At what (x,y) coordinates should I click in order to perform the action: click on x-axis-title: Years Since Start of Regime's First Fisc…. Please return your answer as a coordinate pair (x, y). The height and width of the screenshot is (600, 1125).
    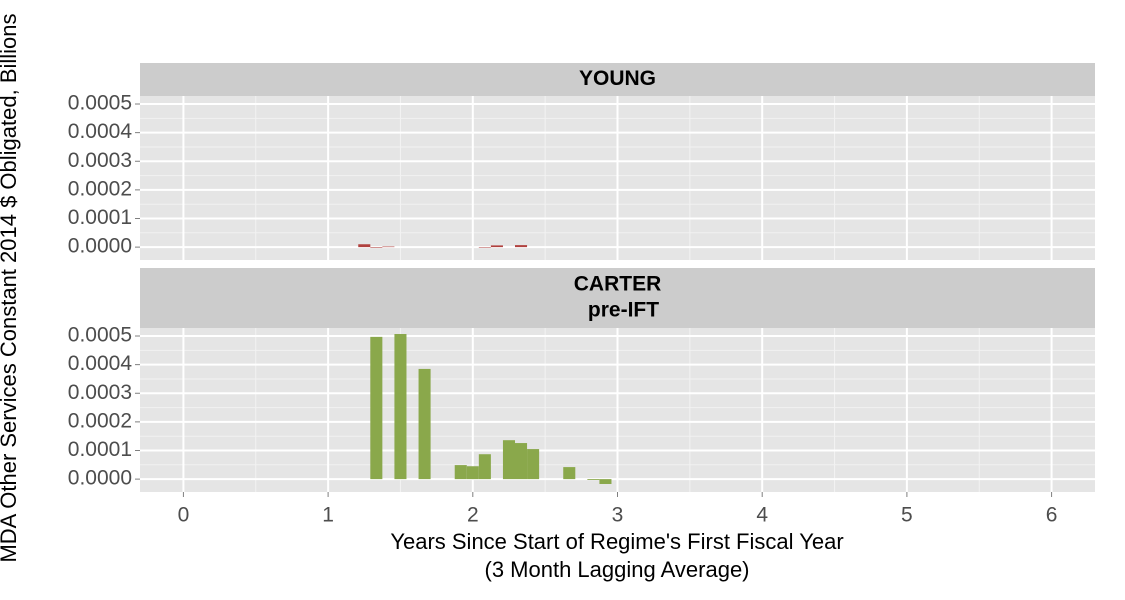
    Looking at the image, I should click on (616, 541).